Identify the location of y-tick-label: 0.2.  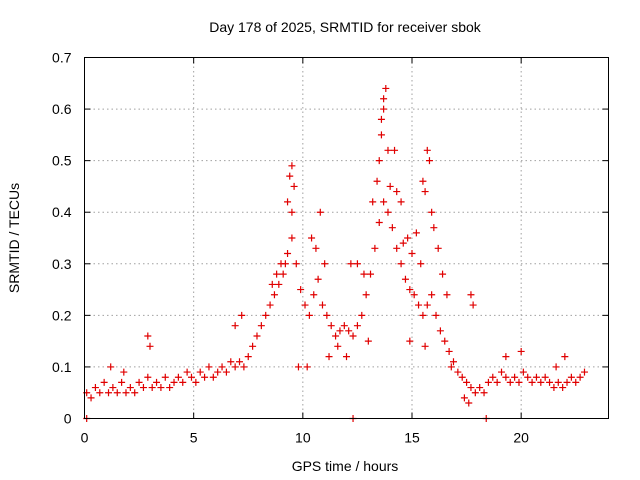
(62, 315).